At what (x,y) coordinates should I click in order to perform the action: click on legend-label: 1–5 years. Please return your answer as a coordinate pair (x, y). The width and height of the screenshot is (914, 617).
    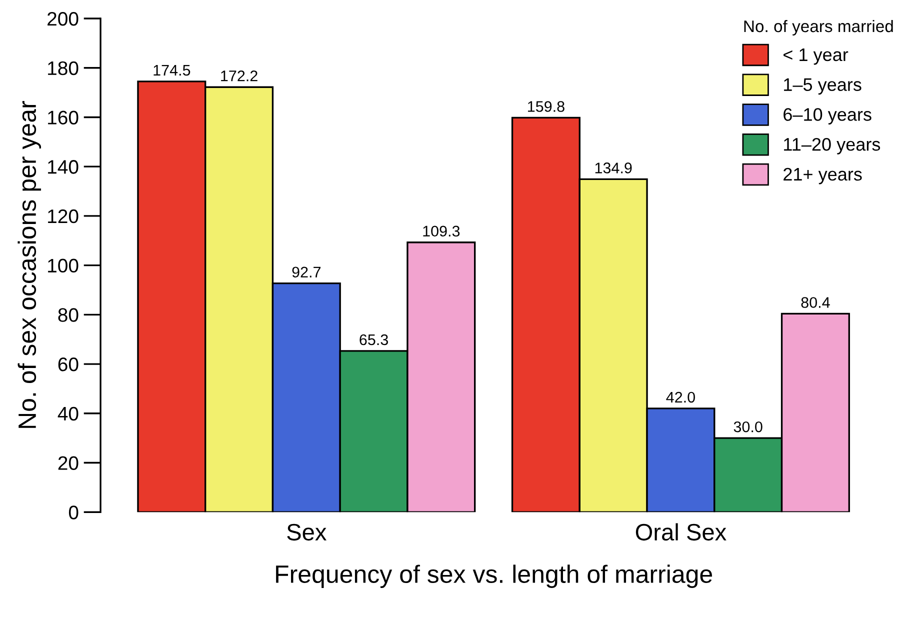
    Looking at the image, I should click on (823, 86).